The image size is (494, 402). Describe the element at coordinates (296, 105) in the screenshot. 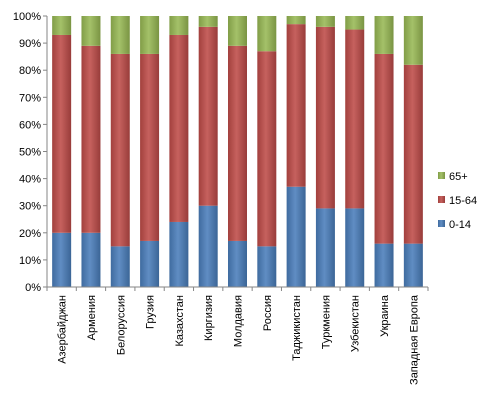

I see `bar-15-64-Таджикистан` at that location.